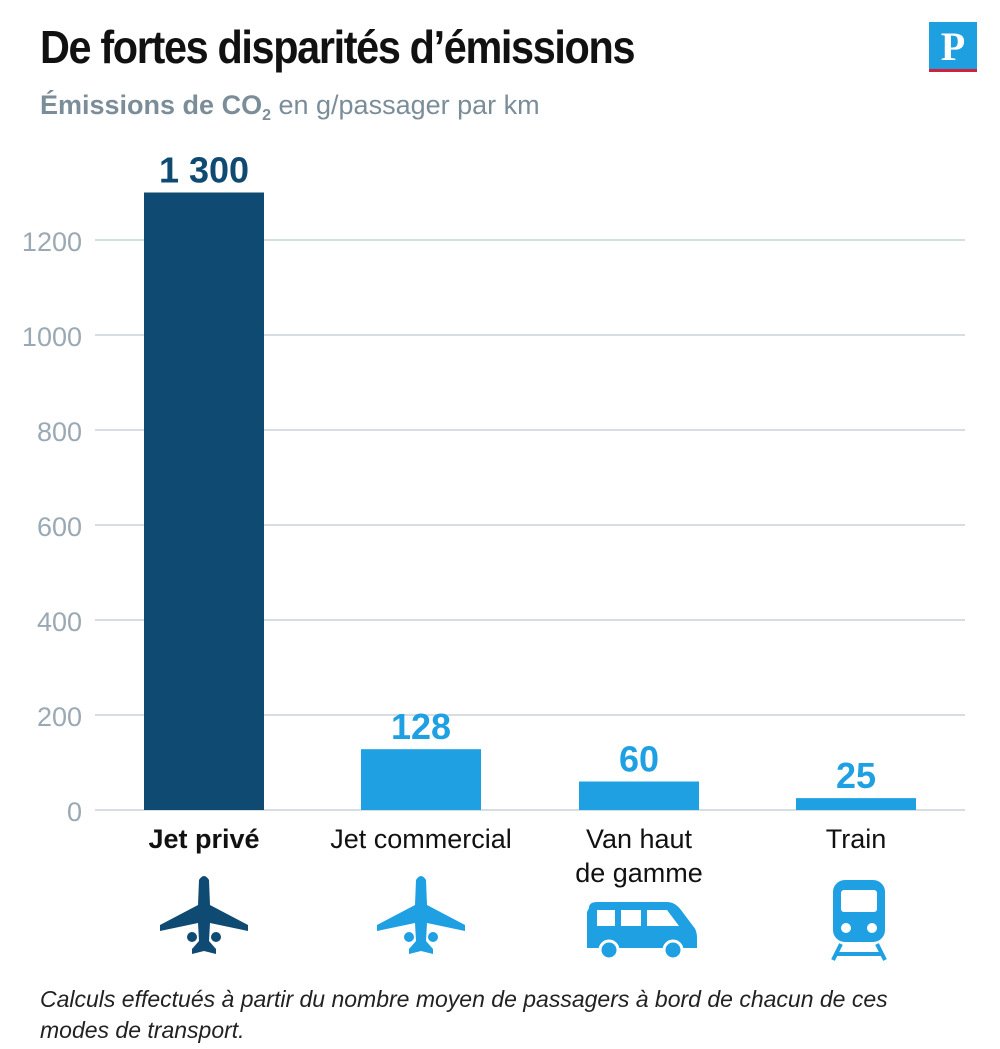 This screenshot has height=1049, width=1000. Describe the element at coordinates (639, 759) in the screenshot. I see `bar-value-label: 60` at that location.